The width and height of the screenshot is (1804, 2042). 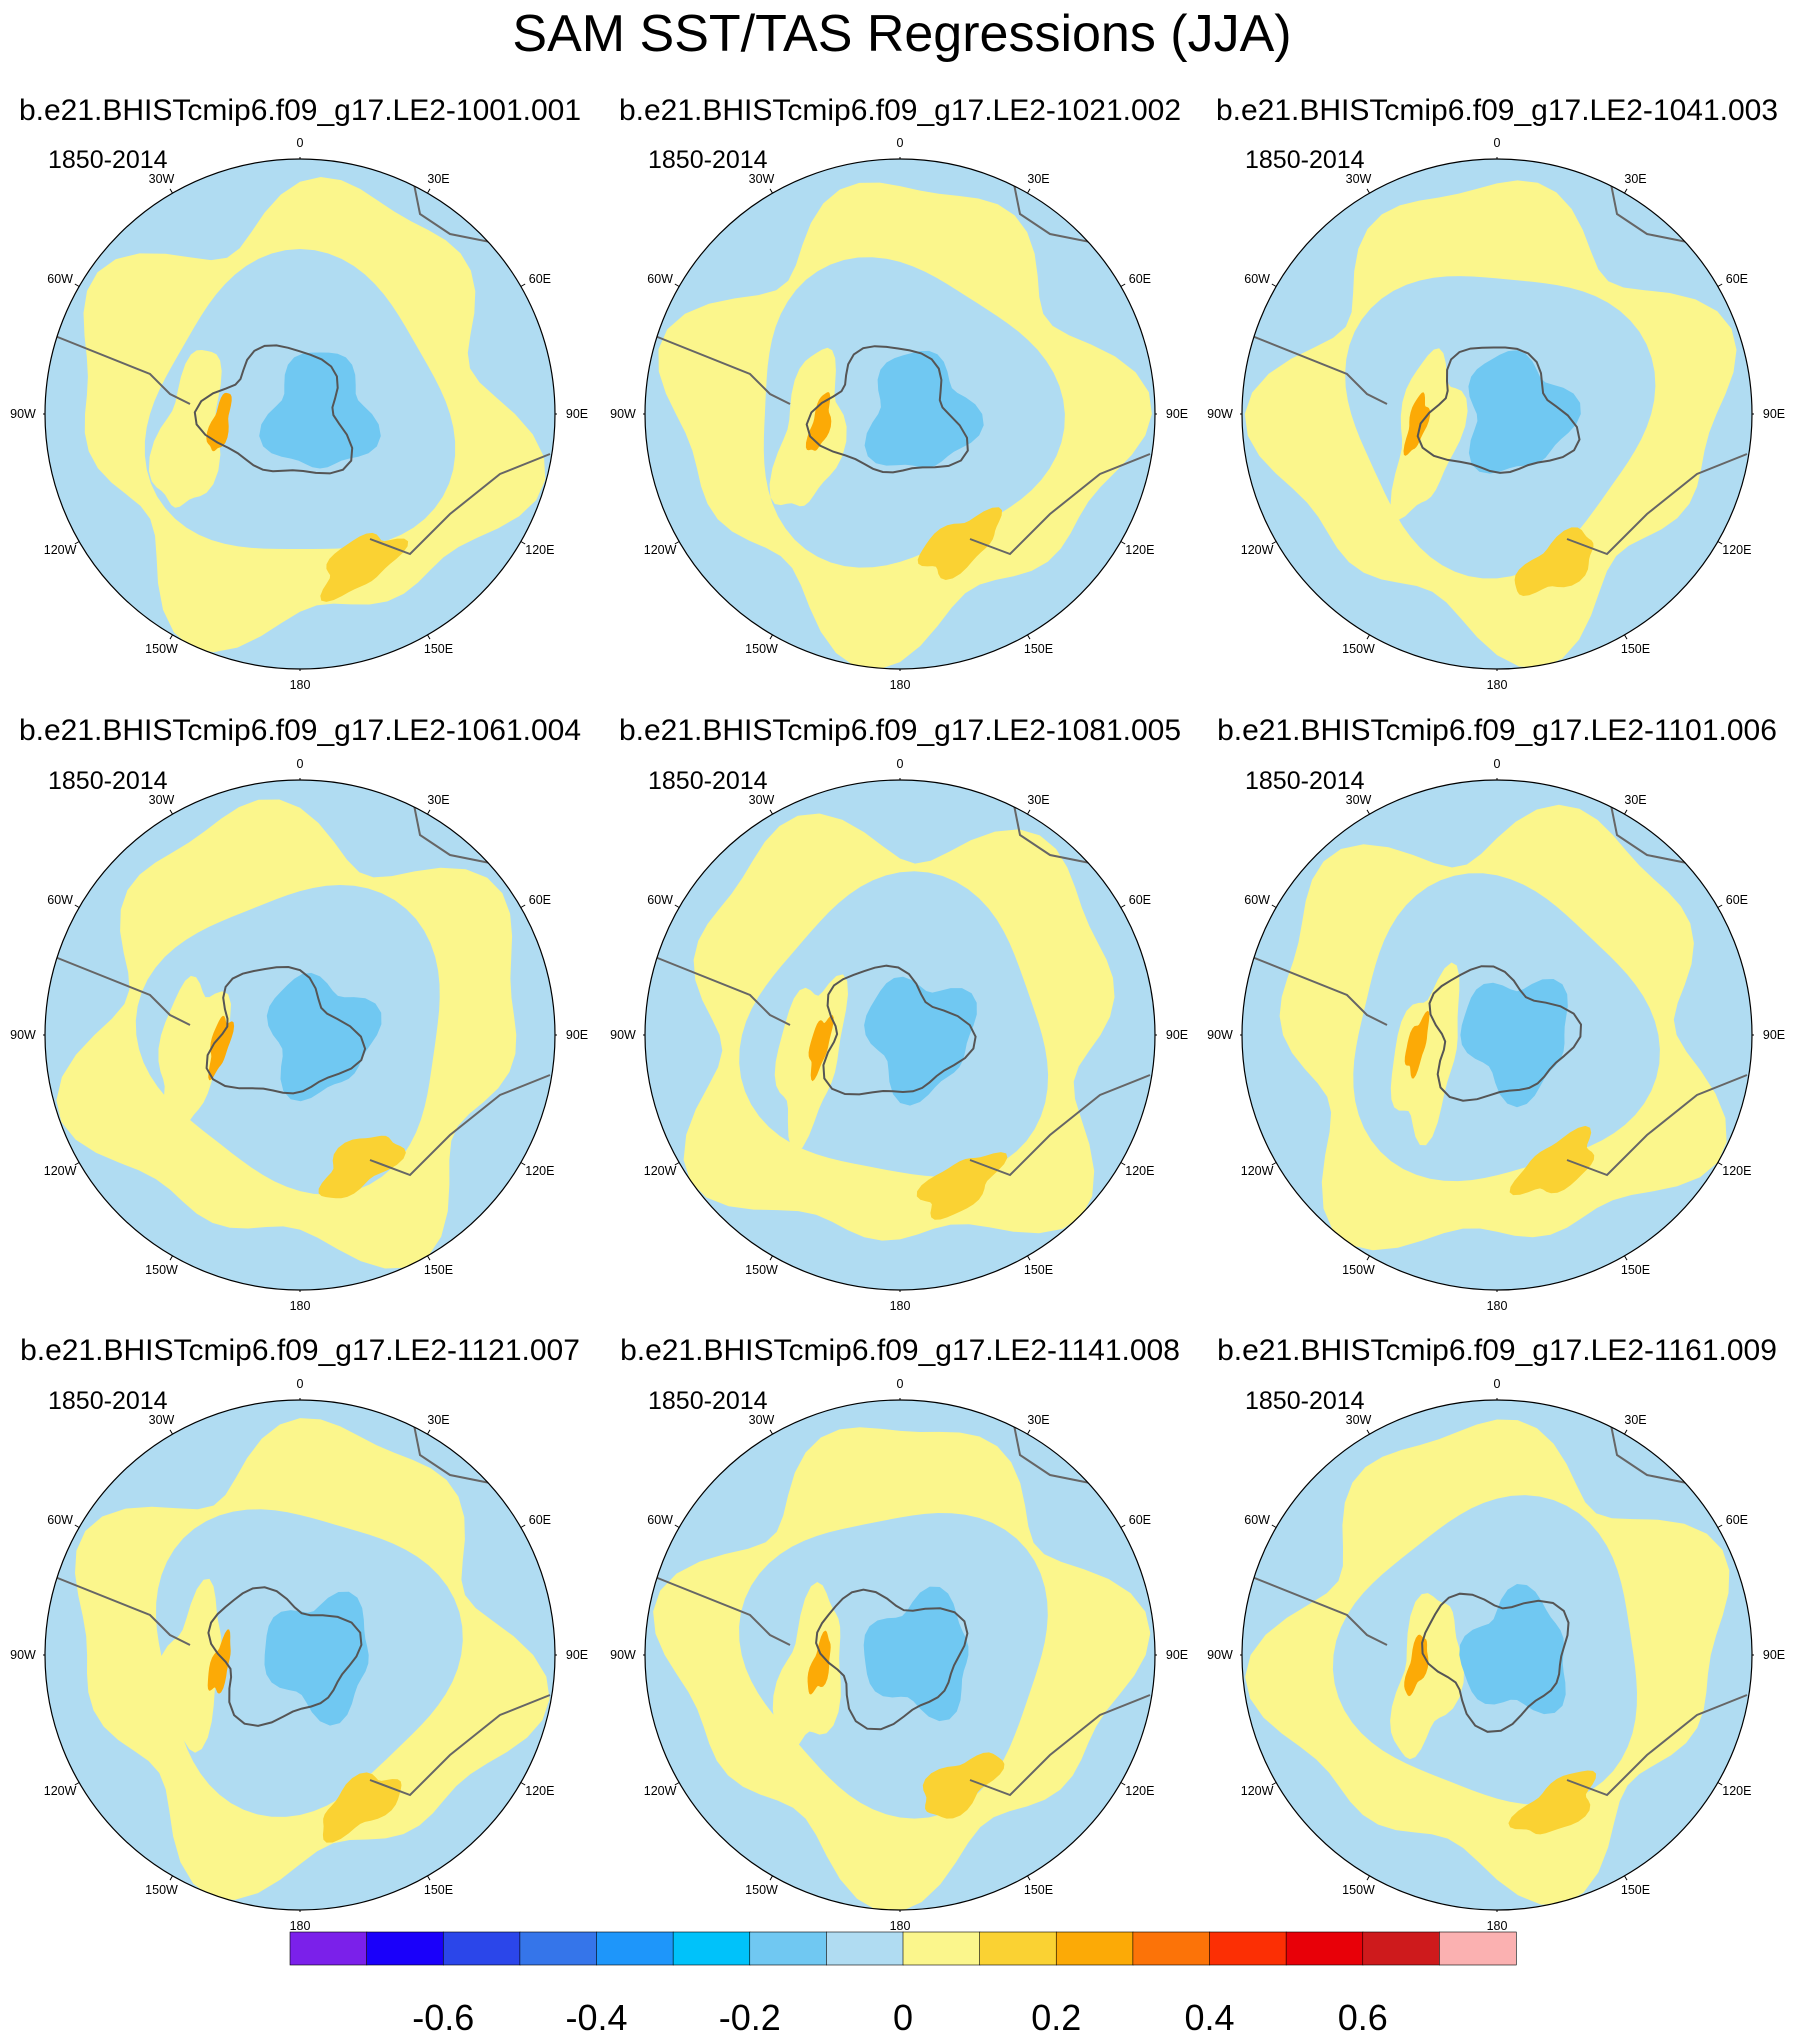 What do you see at coordinates (1635, 1889) in the screenshot?
I see `longitude-label: 150E` at bounding box center [1635, 1889].